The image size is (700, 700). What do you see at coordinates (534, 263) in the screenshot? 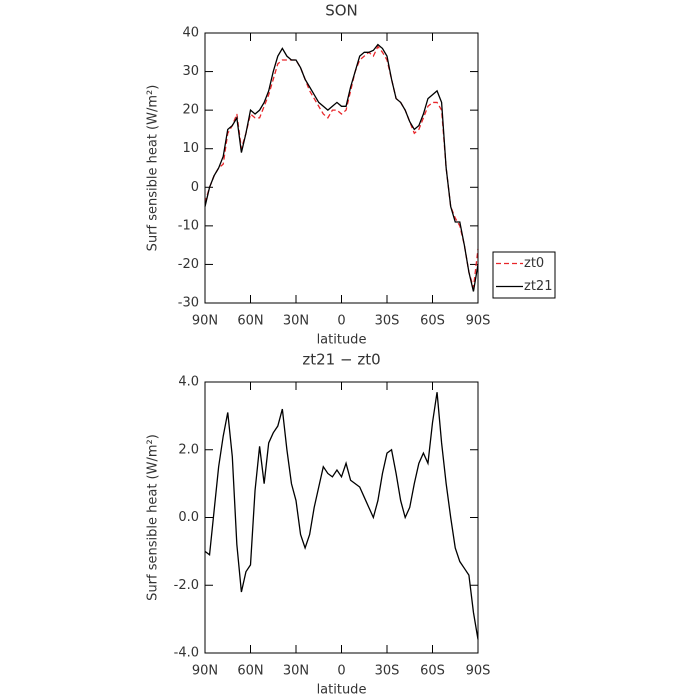
I see `legend-label: zt0` at bounding box center [534, 263].